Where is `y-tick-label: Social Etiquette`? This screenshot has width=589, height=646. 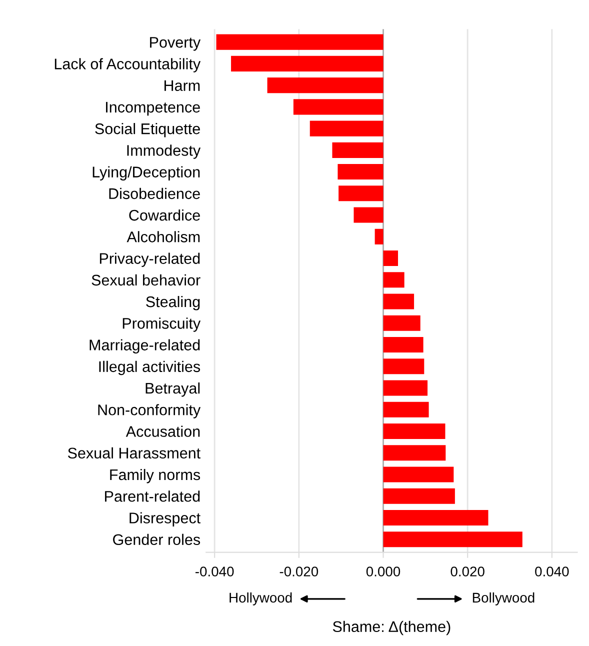
y-tick-label: Social Etiquette is located at coordinates (147, 130).